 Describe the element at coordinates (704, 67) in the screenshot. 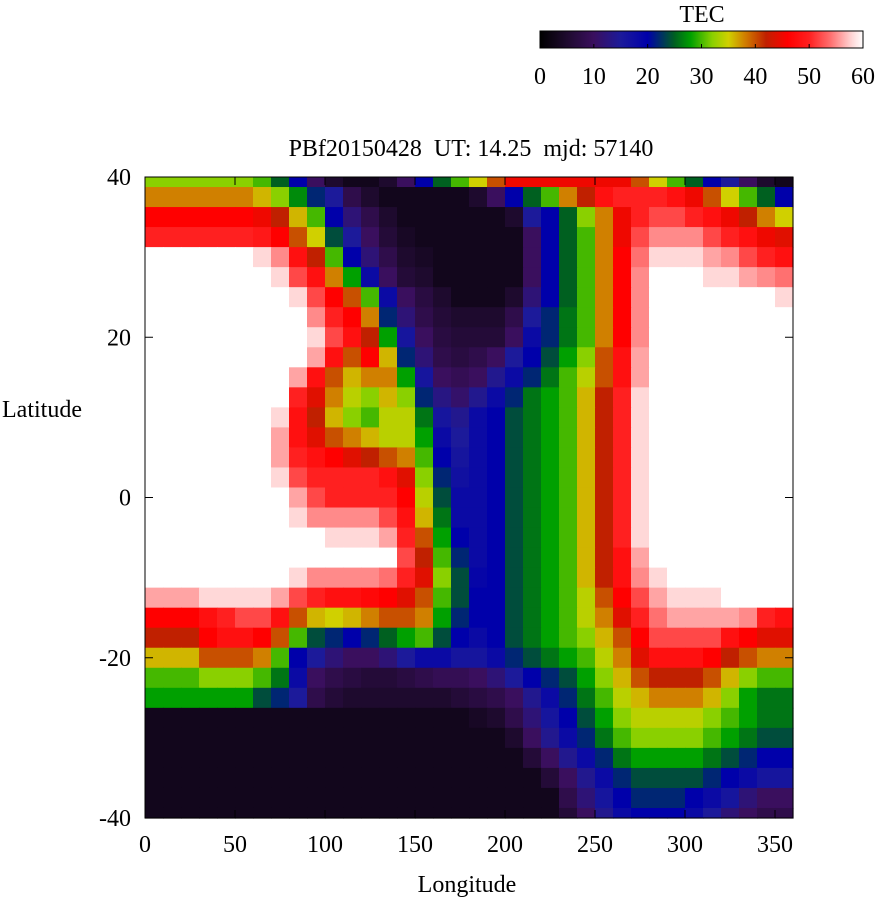

I see `colorbar-ticks: 0 10 20 30 40 50 60` at that location.